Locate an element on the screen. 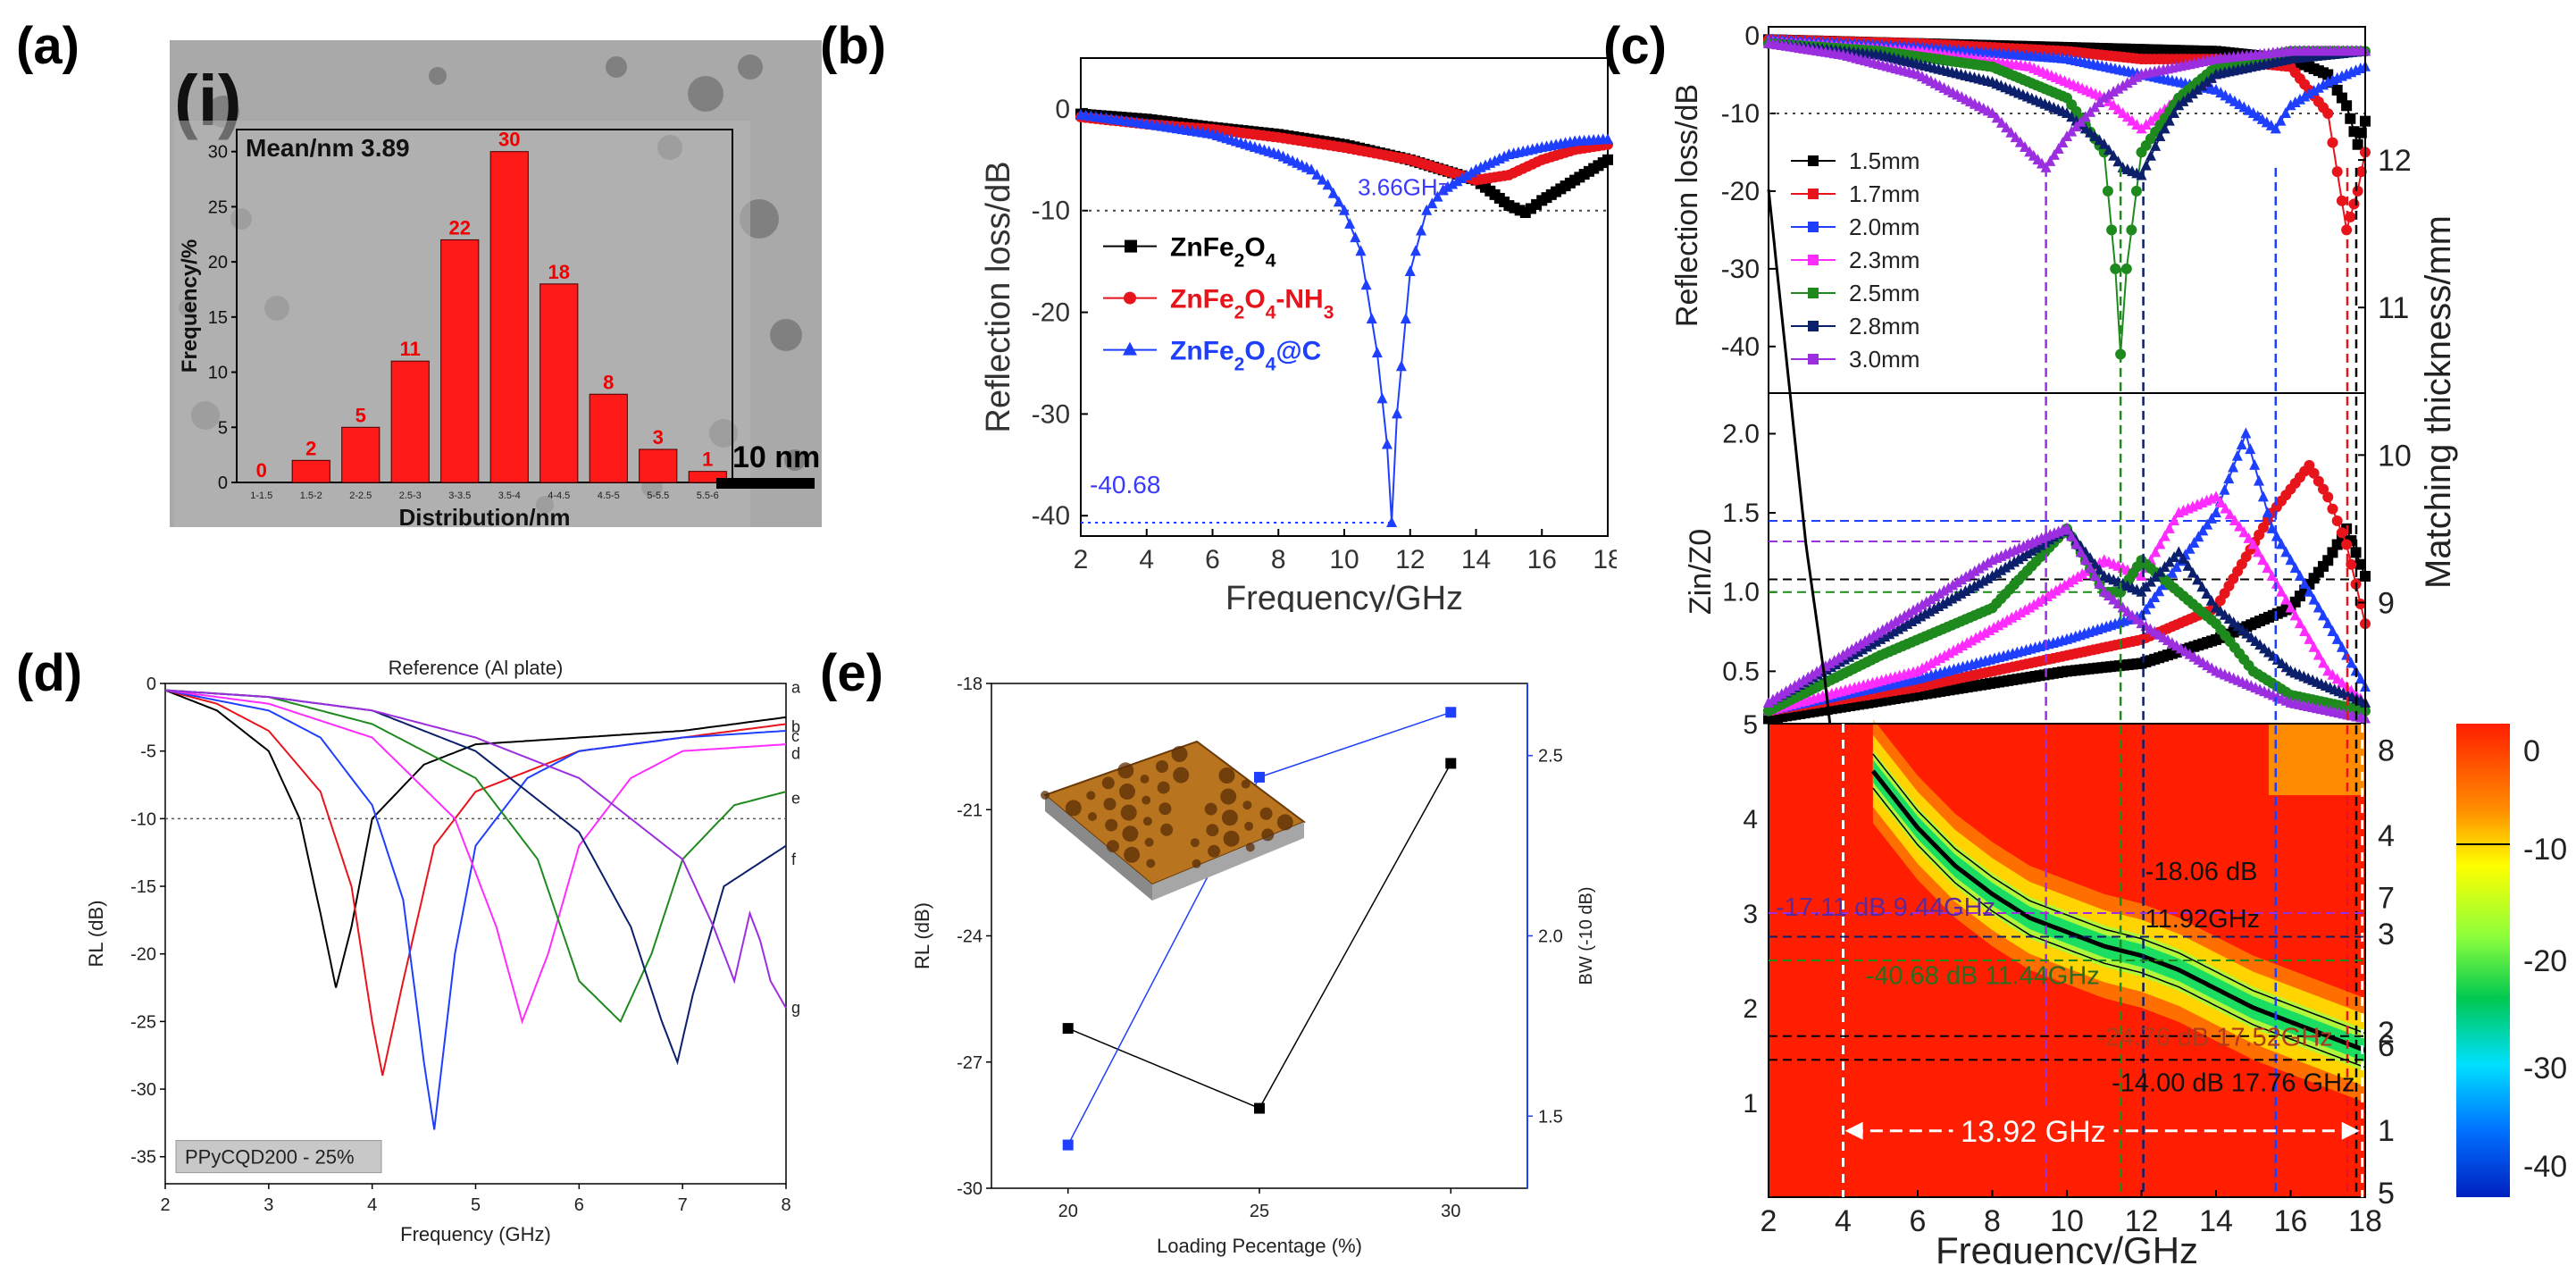 This screenshot has width=2576, height=1274. histogram-tick-label: 4-4.5 is located at coordinates (559, 495).